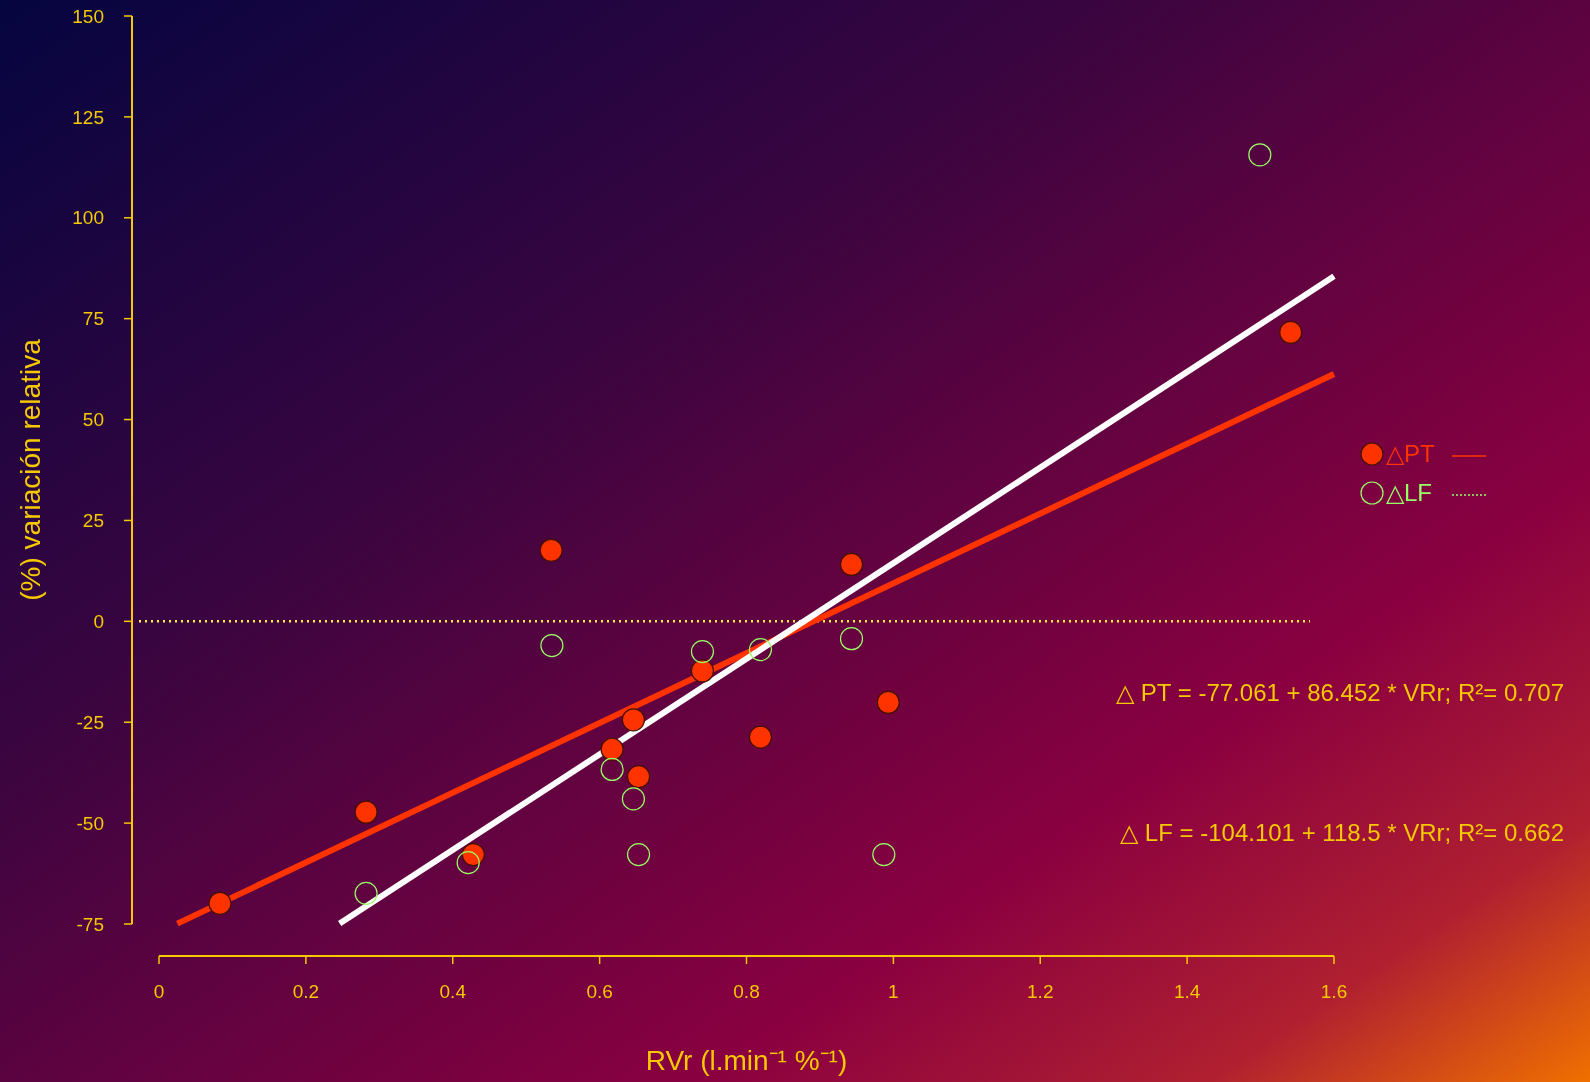 This screenshot has height=1082, width=1590. What do you see at coordinates (159, 991) in the screenshot?
I see `x-tick-label: 0` at bounding box center [159, 991].